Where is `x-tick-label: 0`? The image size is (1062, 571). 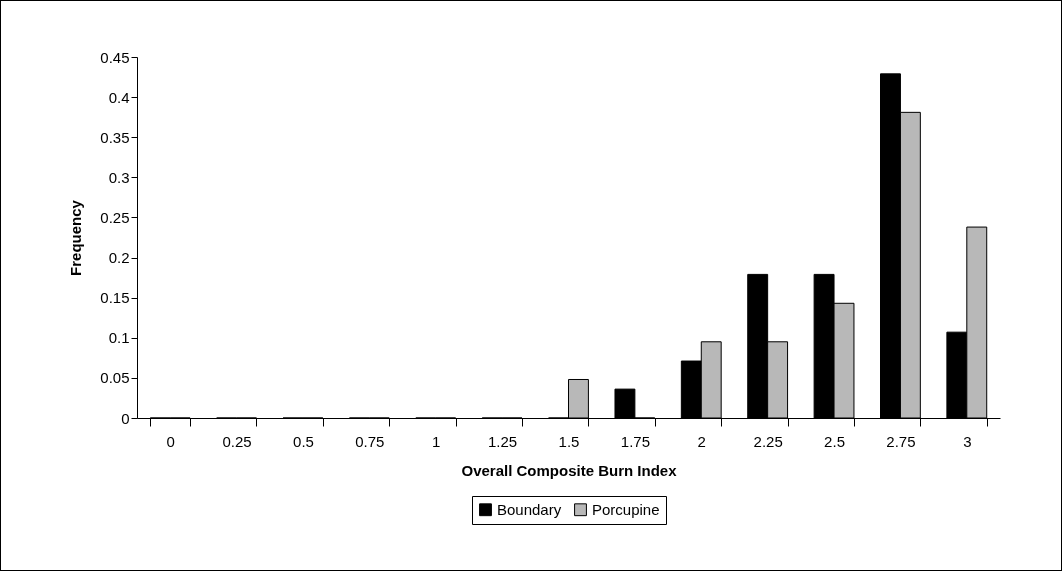
x-tick-label: 0 is located at coordinates (170, 441).